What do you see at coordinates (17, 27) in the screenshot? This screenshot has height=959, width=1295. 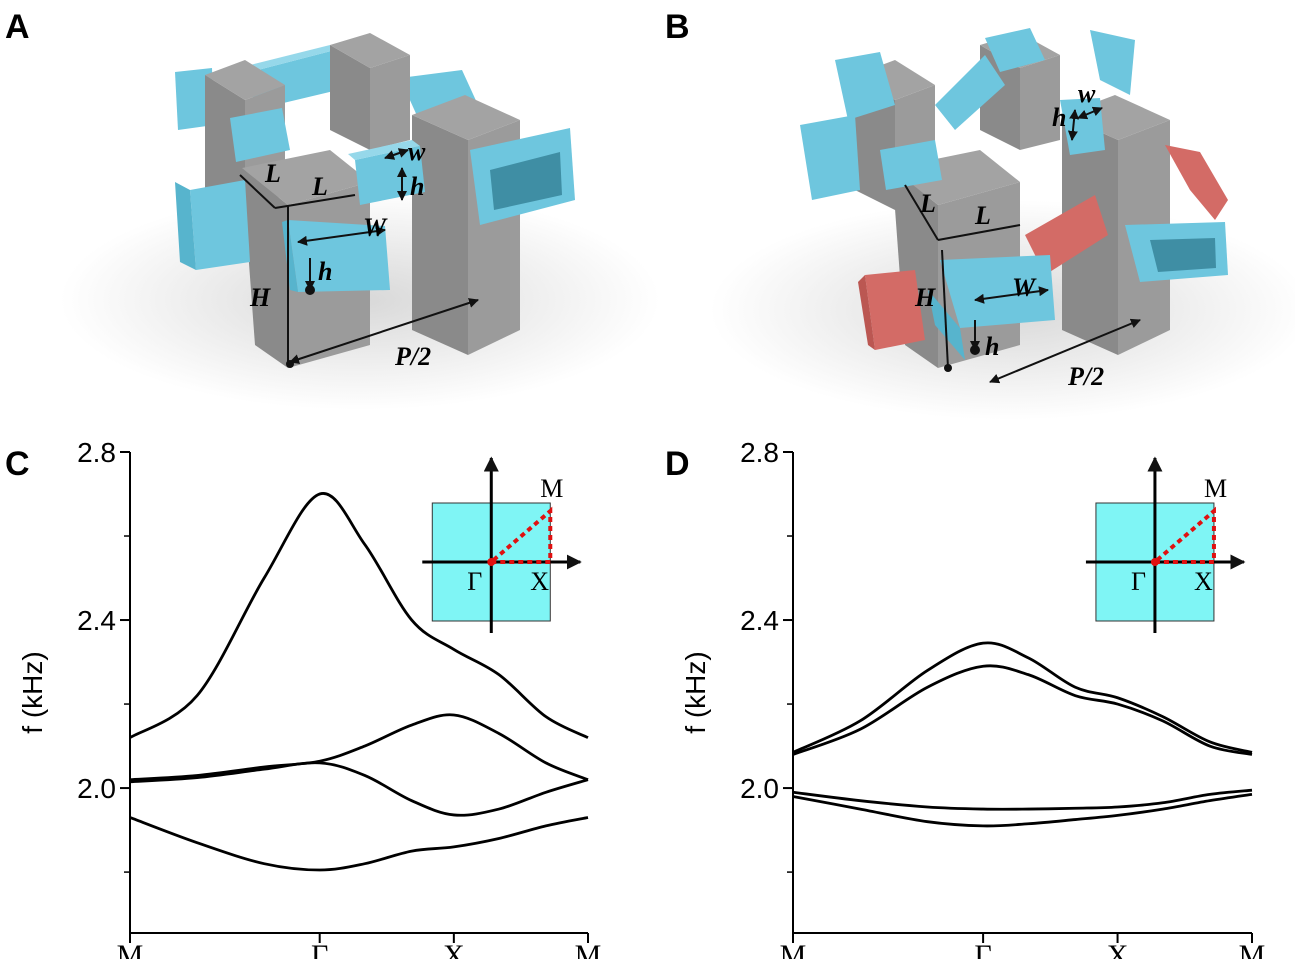 I see `panel-label: A` at bounding box center [17, 27].